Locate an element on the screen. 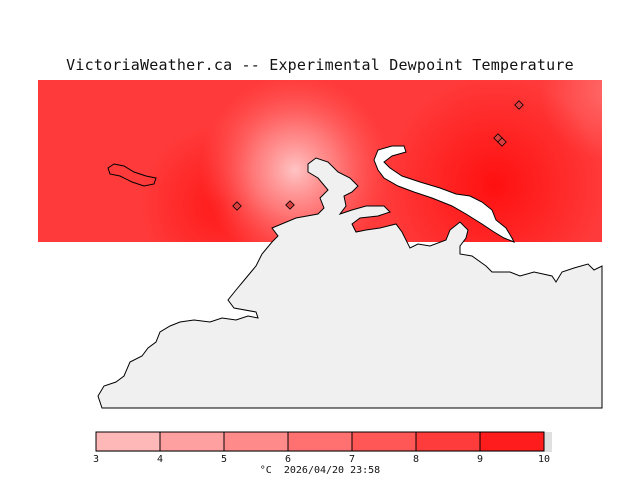  color-scale is located at coordinates (323, 441).